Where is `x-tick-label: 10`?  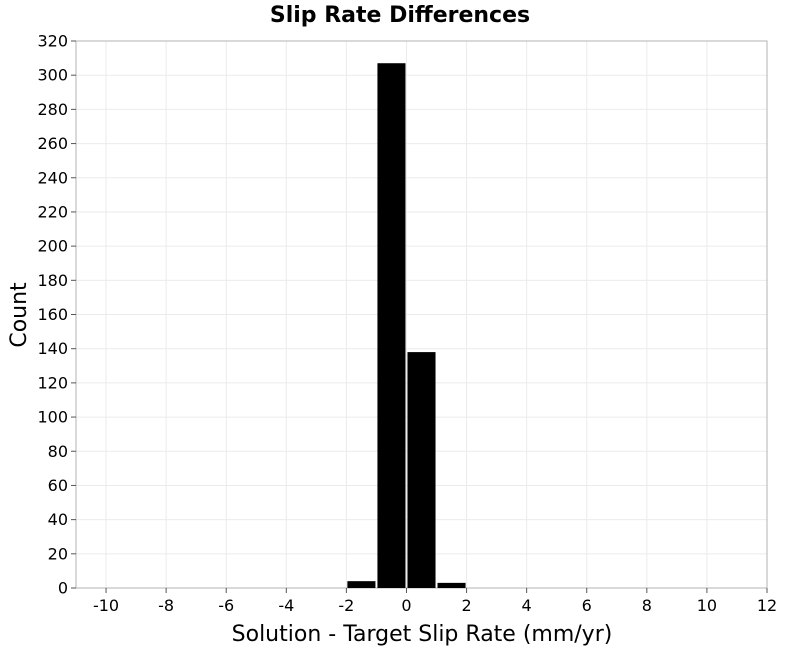
x-tick-label: 10 is located at coordinates (707, 605).